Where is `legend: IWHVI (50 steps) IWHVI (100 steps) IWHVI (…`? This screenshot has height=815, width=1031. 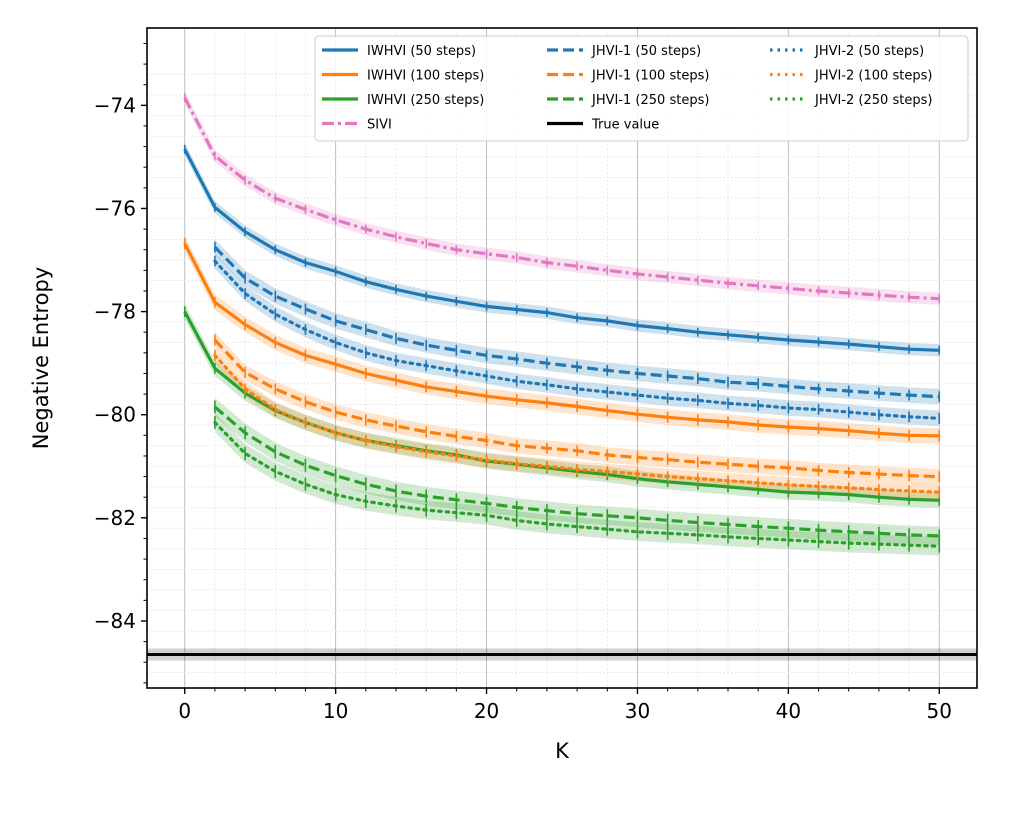
legend: IWHVI (50 steps) IWHVI (100 steps) IWHVI (… is located at coordinates (641, 88).